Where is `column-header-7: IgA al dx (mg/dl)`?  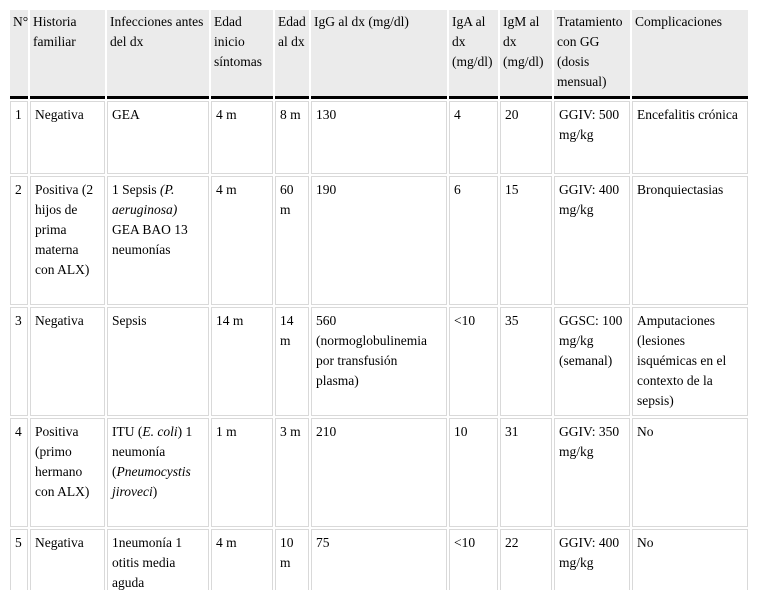 column-header-7: IgA al dx (mg/dl) is located at coordinates (473, 54).